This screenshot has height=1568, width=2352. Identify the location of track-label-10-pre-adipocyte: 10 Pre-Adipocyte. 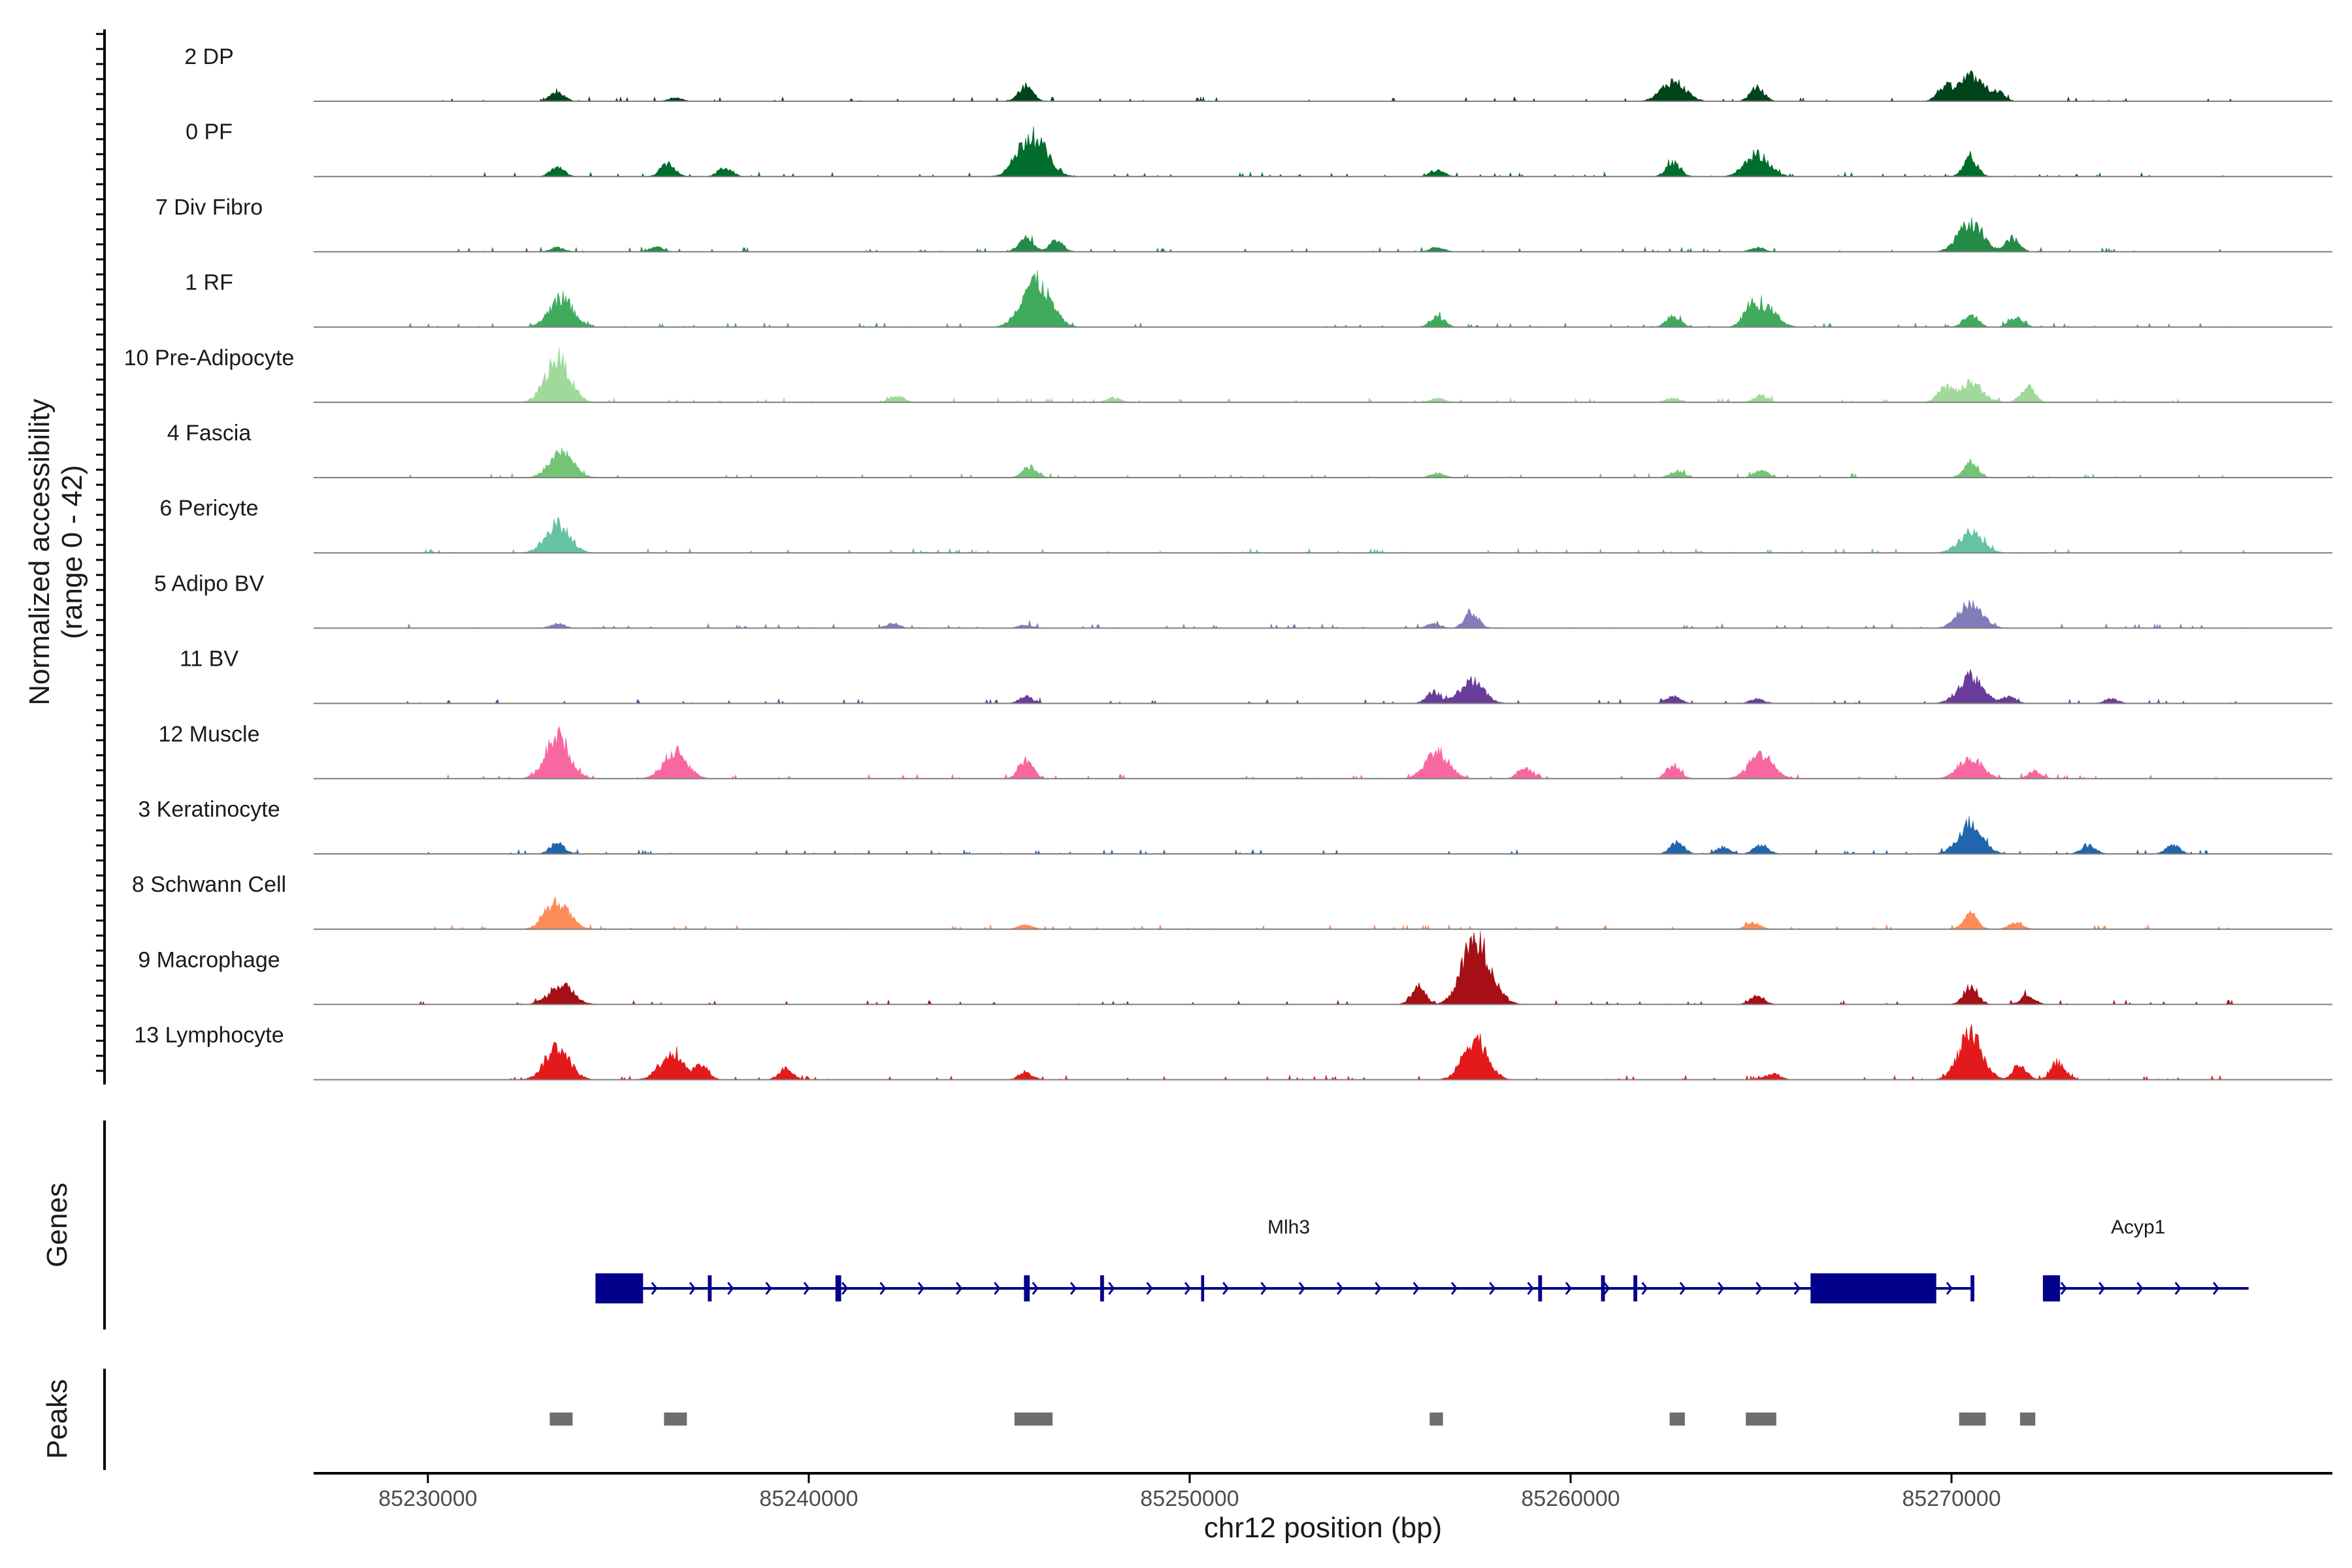
(209, 358).